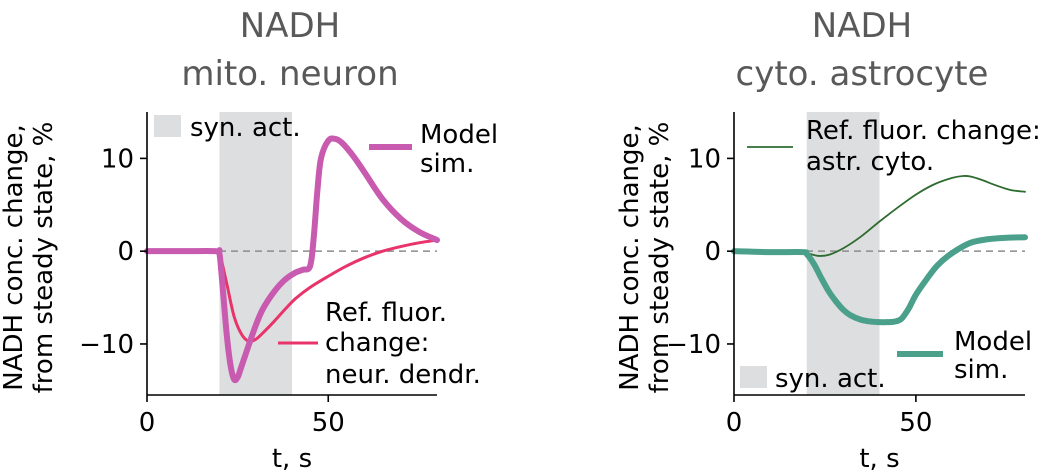  Describe the element at coordinates (923, 131) in the screenshot. I see `legend-label-series: Ref. fluor. change:` at that location.